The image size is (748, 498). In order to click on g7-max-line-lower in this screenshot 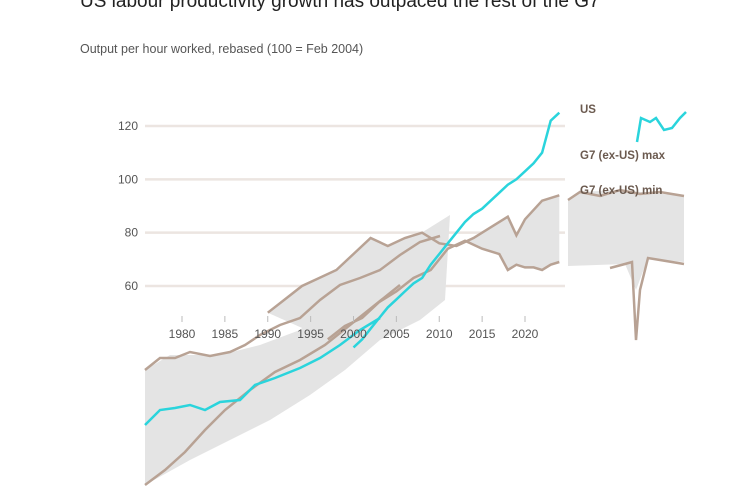, I will do `click(292, 302)`.